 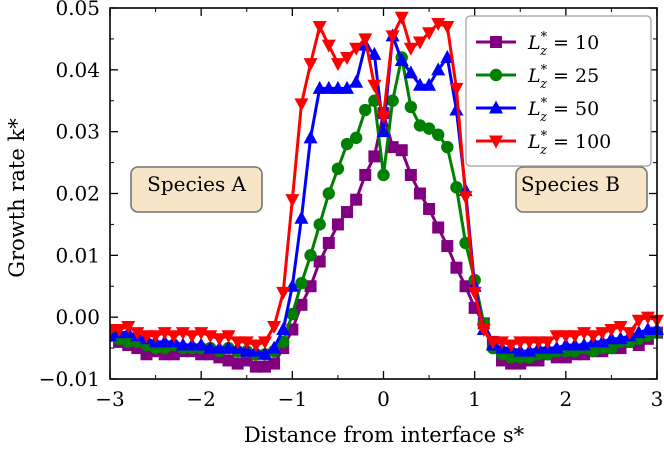 I want to click on legend: L* z = 10 L* z = 25 L* z = 50 L* z = 100, so click(x=558, y=91).